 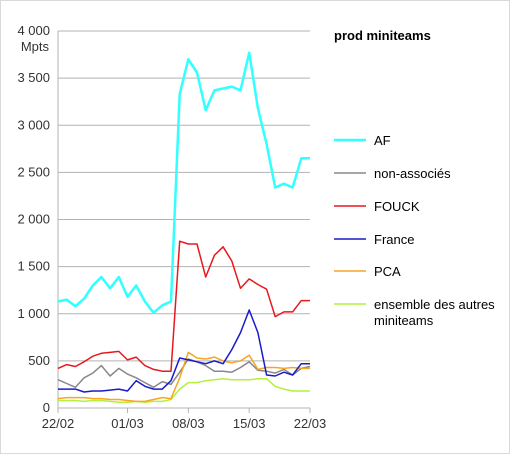 What do you see at coordinates (39, 360) in the screenshot?
I see `y-tick-label: 500` at bounding box center [39, 360].